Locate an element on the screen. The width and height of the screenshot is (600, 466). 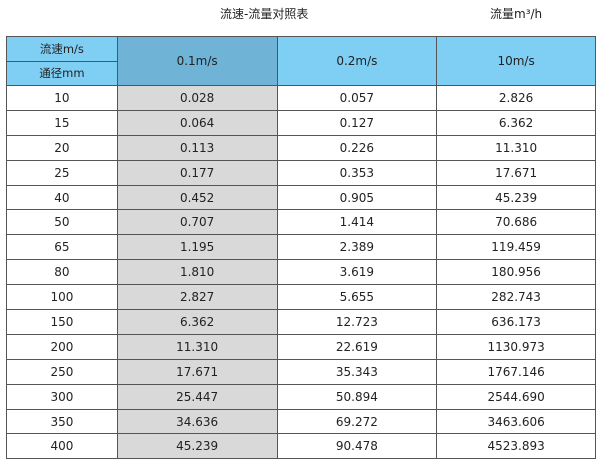
flow-cell: 2.389 is located at coordinates (357, 247).